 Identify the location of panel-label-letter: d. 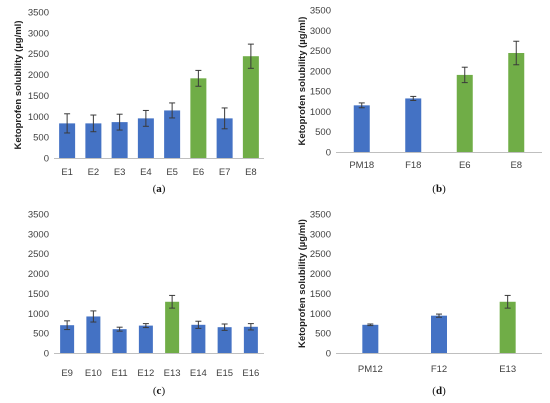
(439, 391).